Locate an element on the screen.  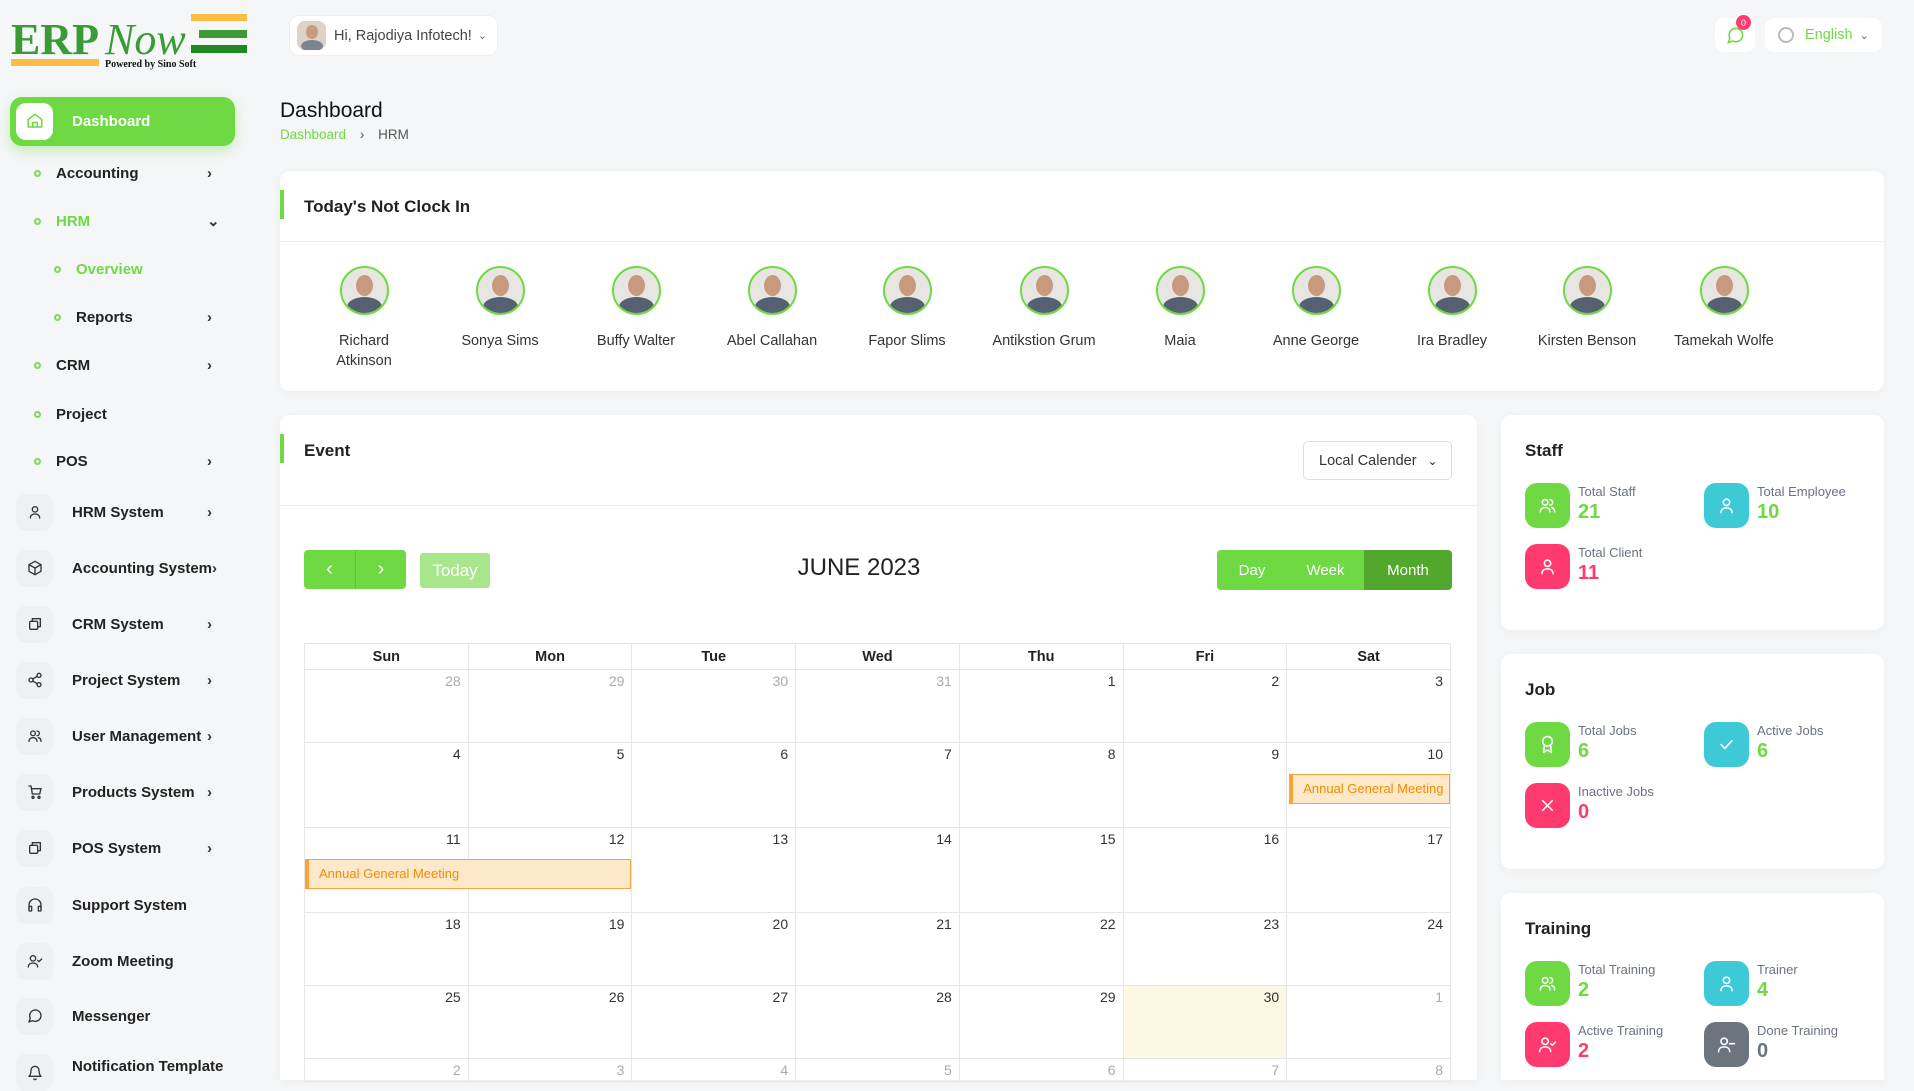
sidebar-item-label: Accounting System is located at coordinates (142, 568).